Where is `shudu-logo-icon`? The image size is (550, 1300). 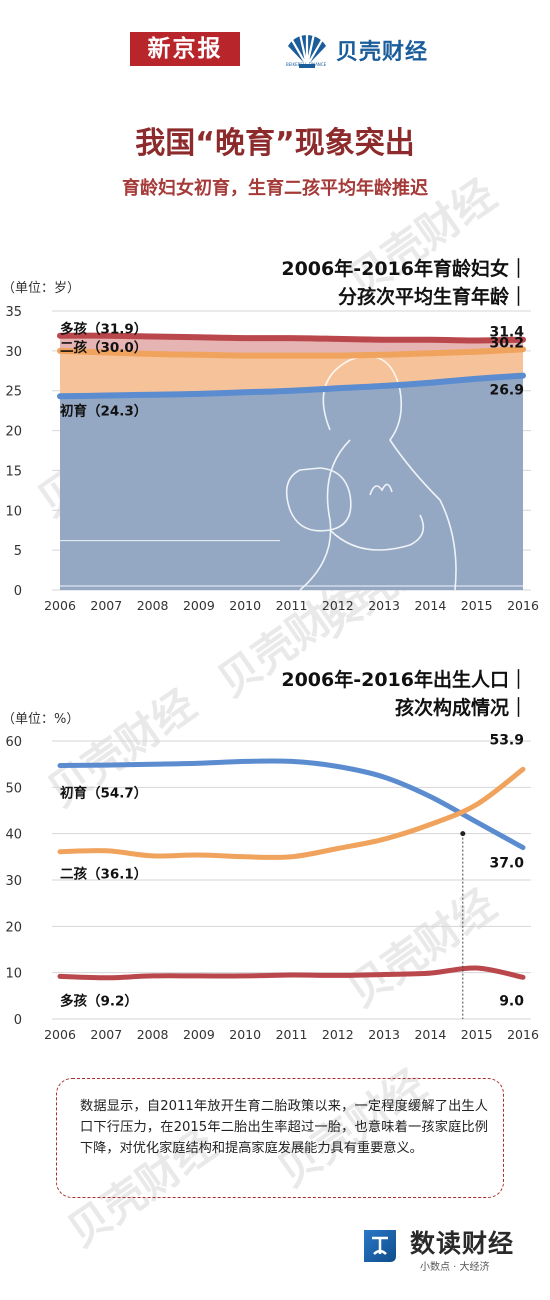 shudu-logo-icon is located at coordinates (380, 1246).